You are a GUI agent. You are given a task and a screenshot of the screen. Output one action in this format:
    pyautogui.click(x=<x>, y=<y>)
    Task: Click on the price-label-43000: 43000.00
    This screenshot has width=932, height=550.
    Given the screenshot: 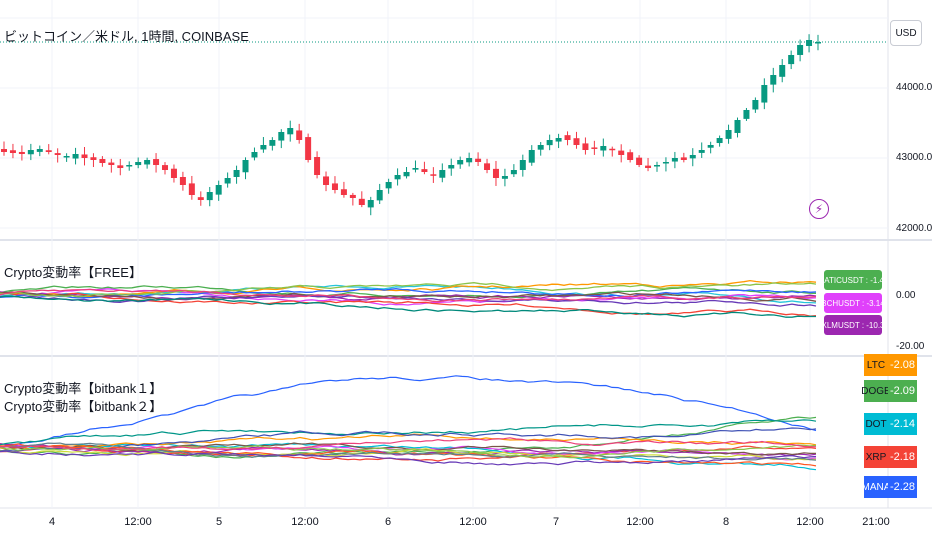 What is the action you would take?
    pyautogui.click(x=914, y=157)
    